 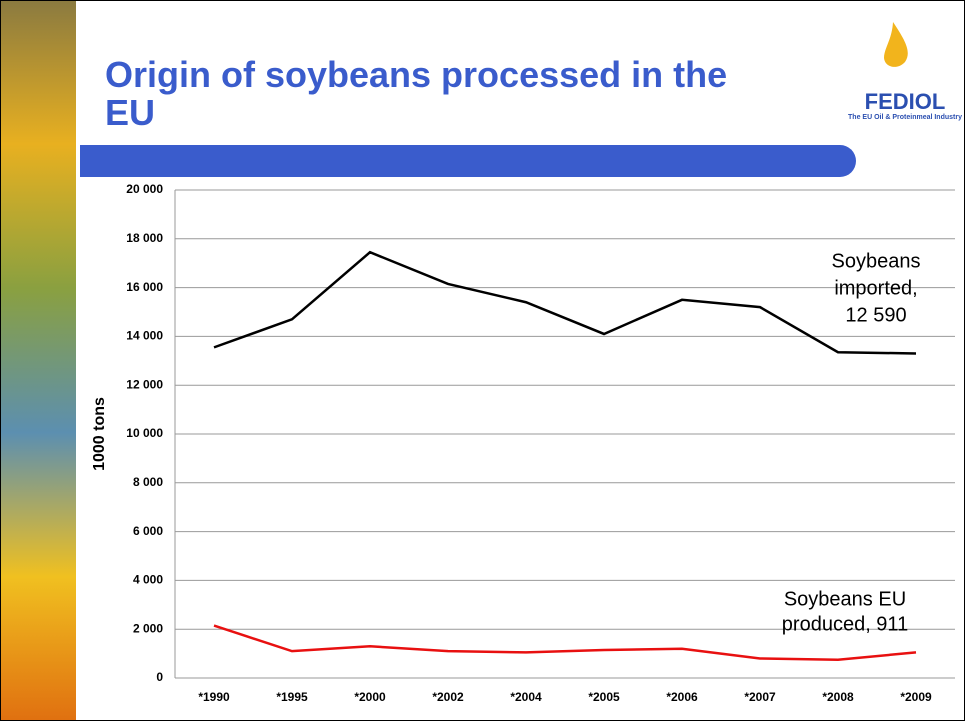 I want to click on y-tick-label: 2 000, so click(x=148, y=628).